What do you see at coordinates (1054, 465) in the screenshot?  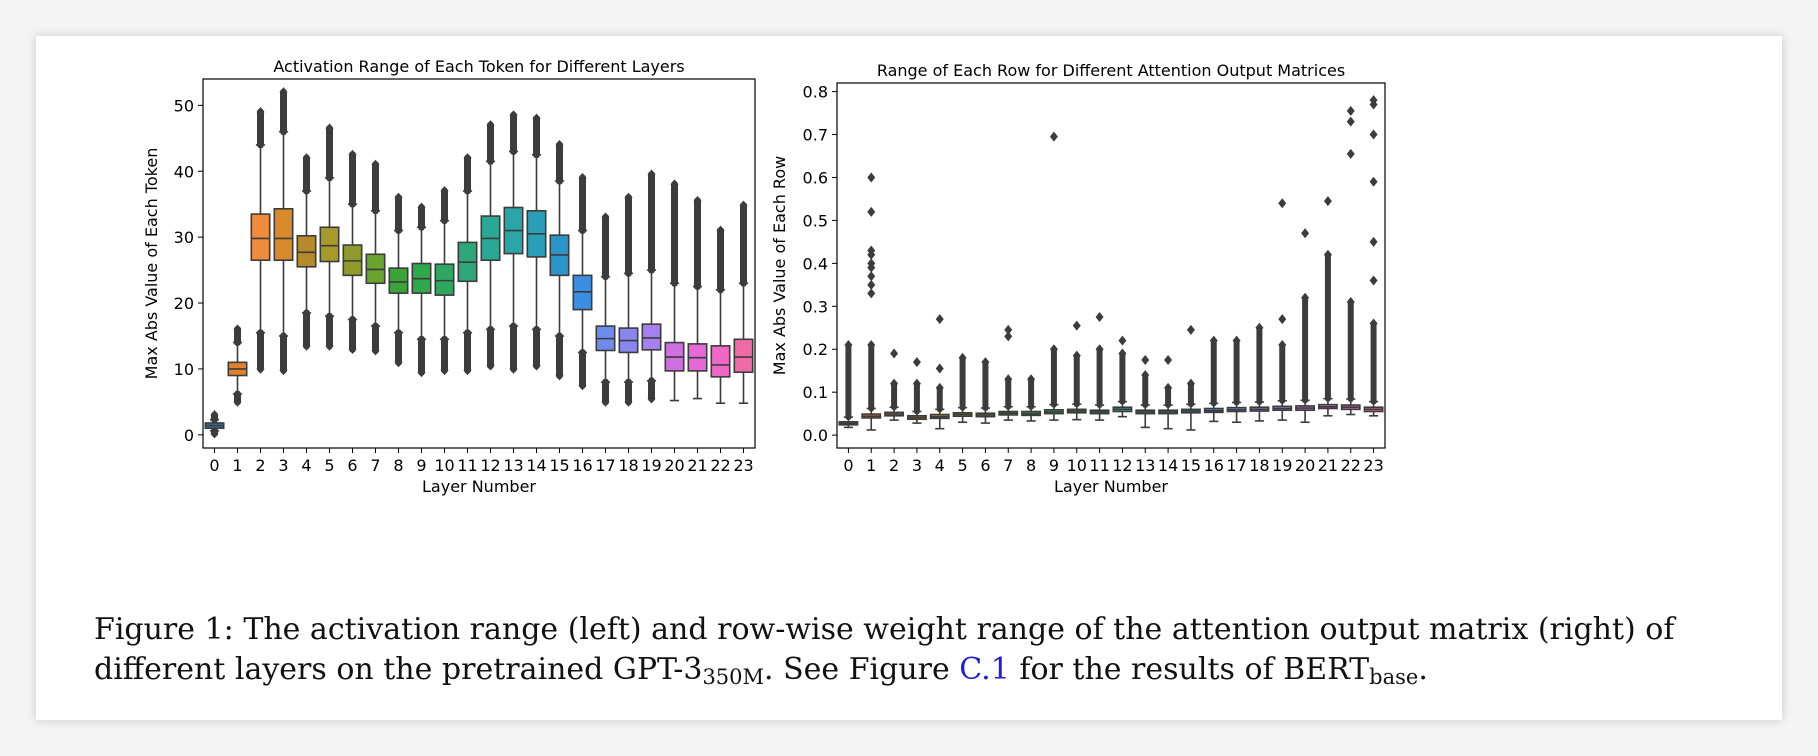 I see `x-tick-label: 9` at bounding box center [1054, 465].